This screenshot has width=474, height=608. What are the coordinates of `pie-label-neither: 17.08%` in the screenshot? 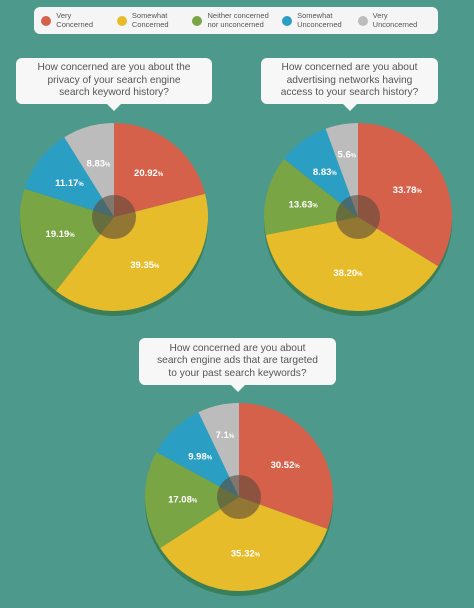 It's located at (183, 500).